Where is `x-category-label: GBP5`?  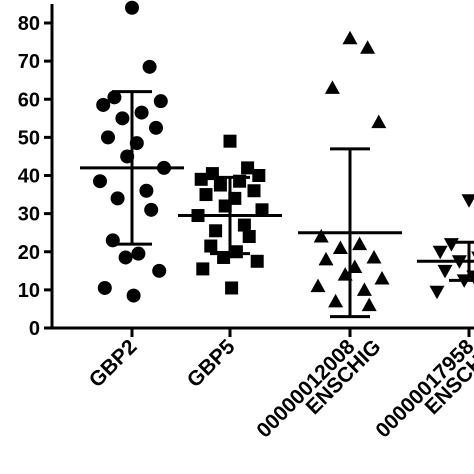
x-category-label: GBP5 is located at coordinates (211, 363).